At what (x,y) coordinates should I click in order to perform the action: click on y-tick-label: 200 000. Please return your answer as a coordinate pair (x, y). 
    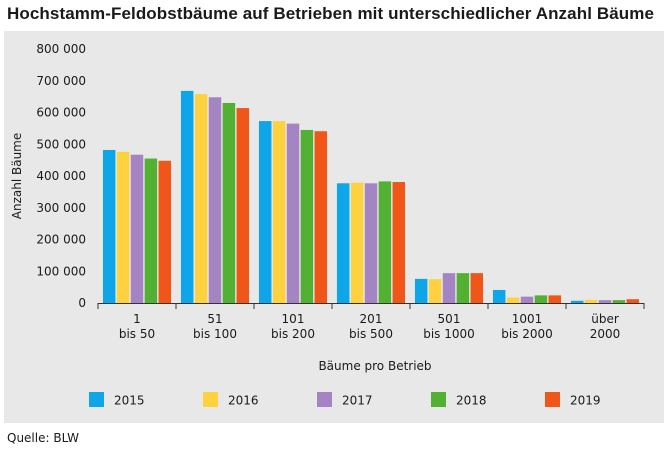
    Looking at the image, I should click on (61, 240).